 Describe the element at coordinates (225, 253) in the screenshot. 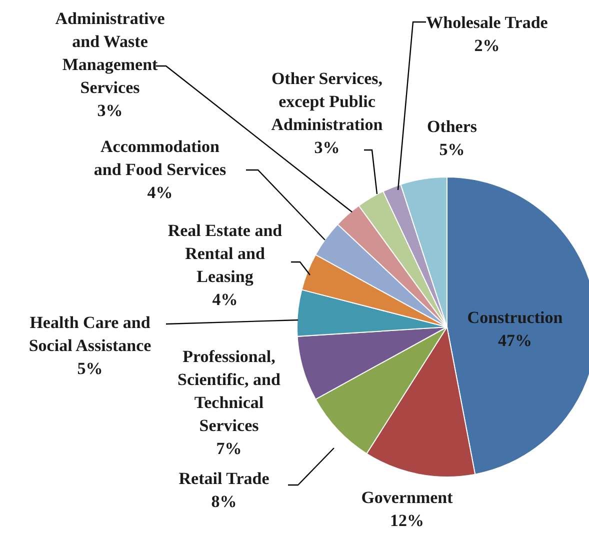

I see `slice-label: Real Estate and Rental and Leasing` at that location.